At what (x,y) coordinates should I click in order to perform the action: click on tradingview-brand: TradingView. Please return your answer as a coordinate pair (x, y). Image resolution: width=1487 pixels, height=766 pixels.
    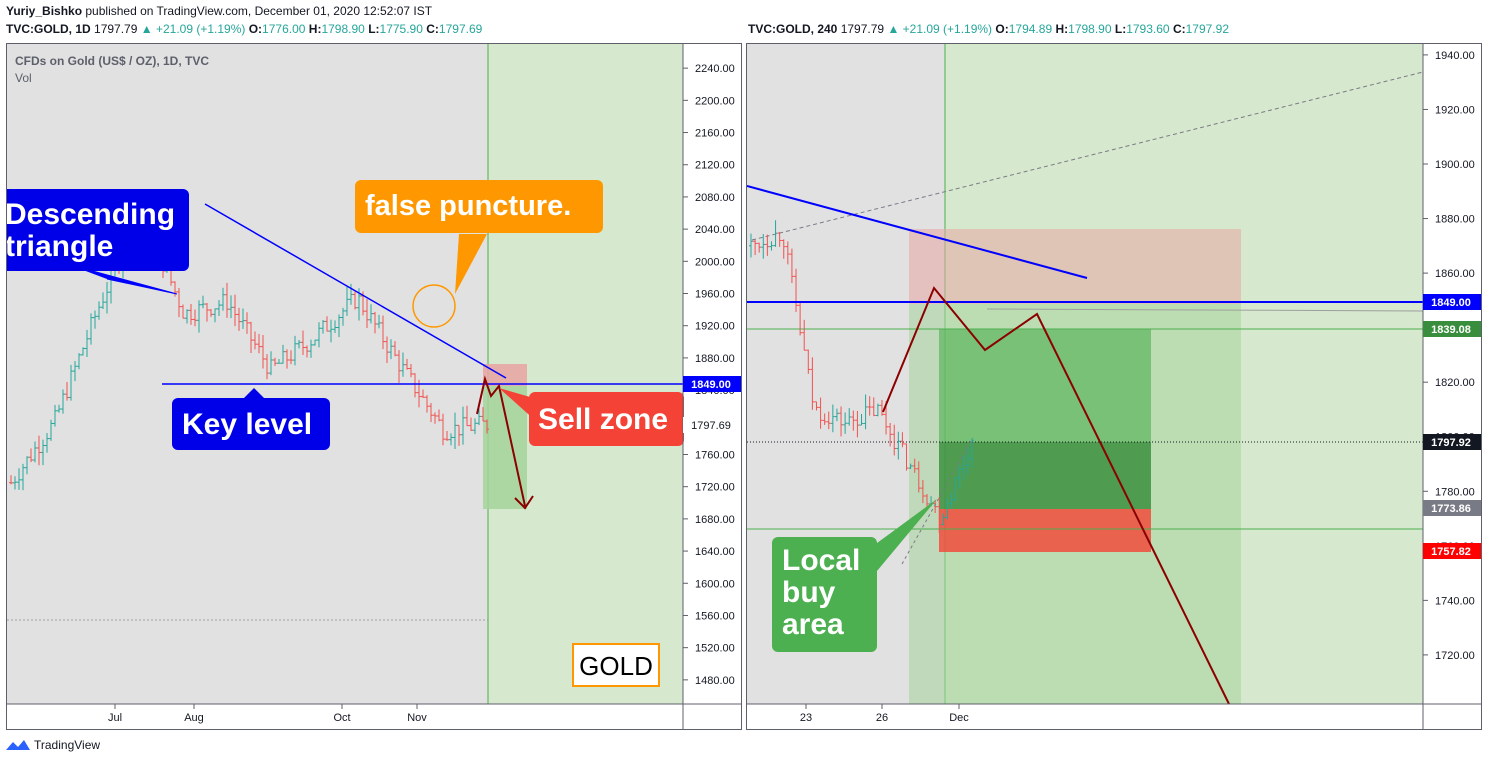
    Looking at the image, I should click on (53, 745).